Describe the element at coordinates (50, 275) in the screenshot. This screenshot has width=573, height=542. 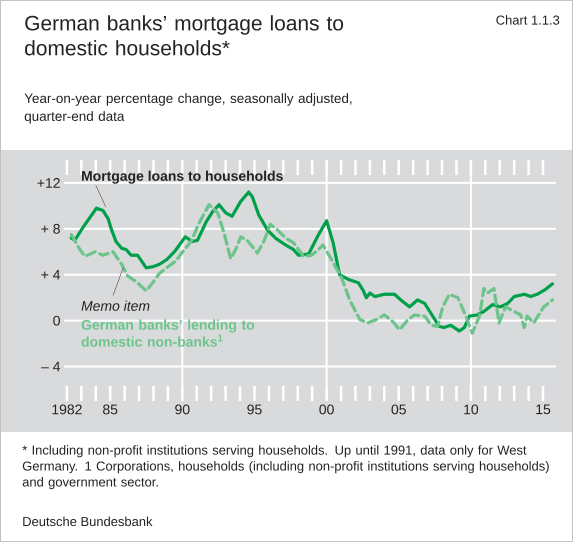
I see `y-tick-label: + 4` at that location.